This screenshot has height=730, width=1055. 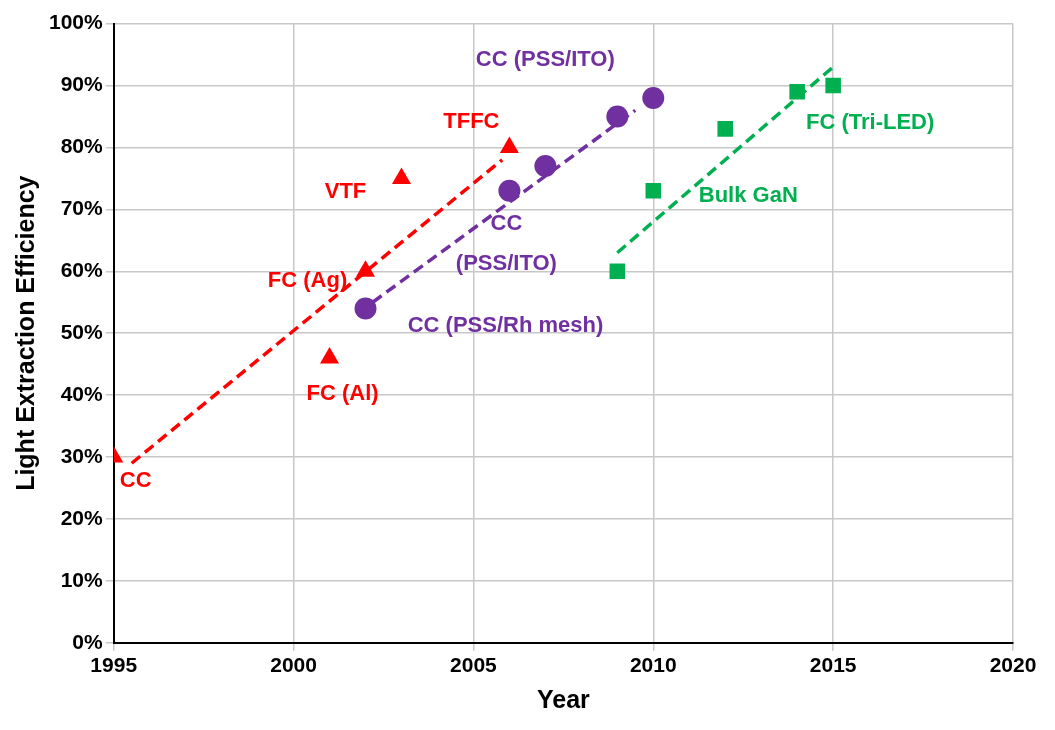 What do you see at coordinates (82, 579) in the screenshot?
I see `y-tick-label: 10%` at bounding box center [82, 579].